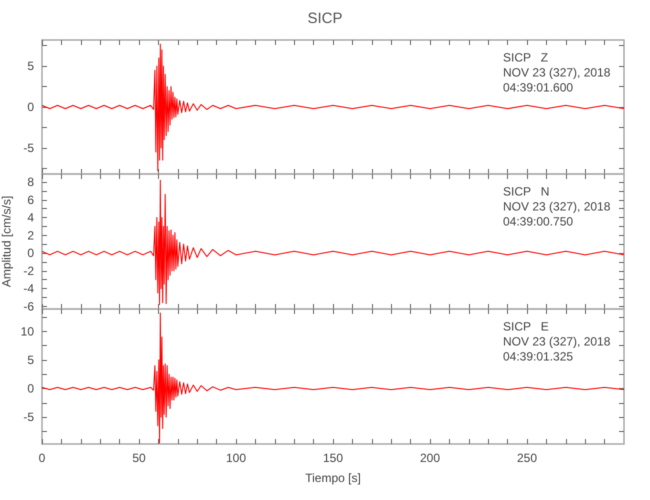 The width and height of the screenshot is (650, 500). Describe the element at coordinates (325, 18) in the screenshot. I see `chart-title: SICP` at that location.